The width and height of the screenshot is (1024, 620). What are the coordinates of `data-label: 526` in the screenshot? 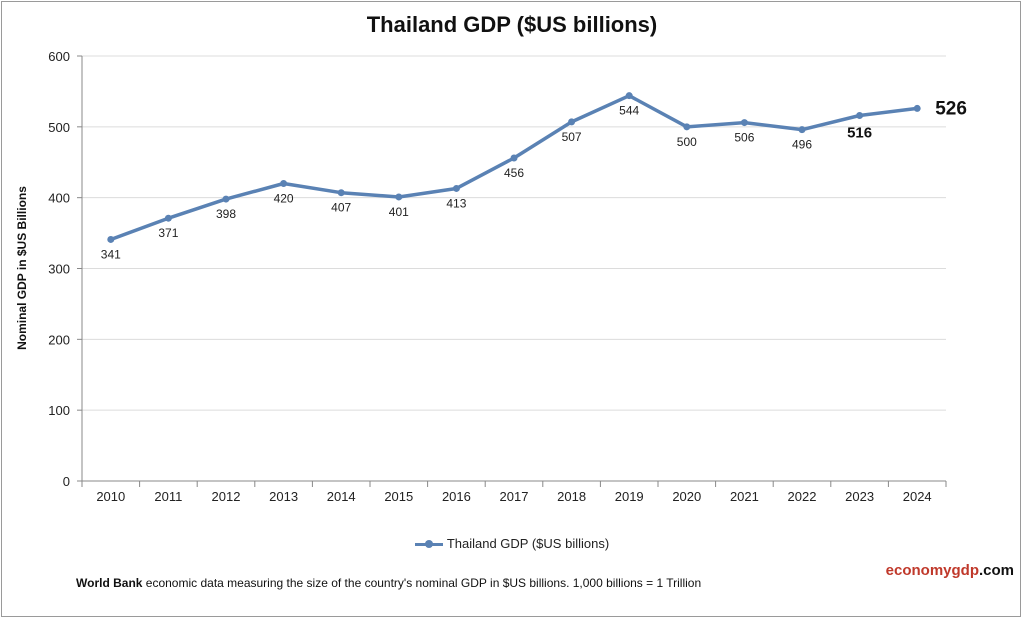 It's located at (951, 108).